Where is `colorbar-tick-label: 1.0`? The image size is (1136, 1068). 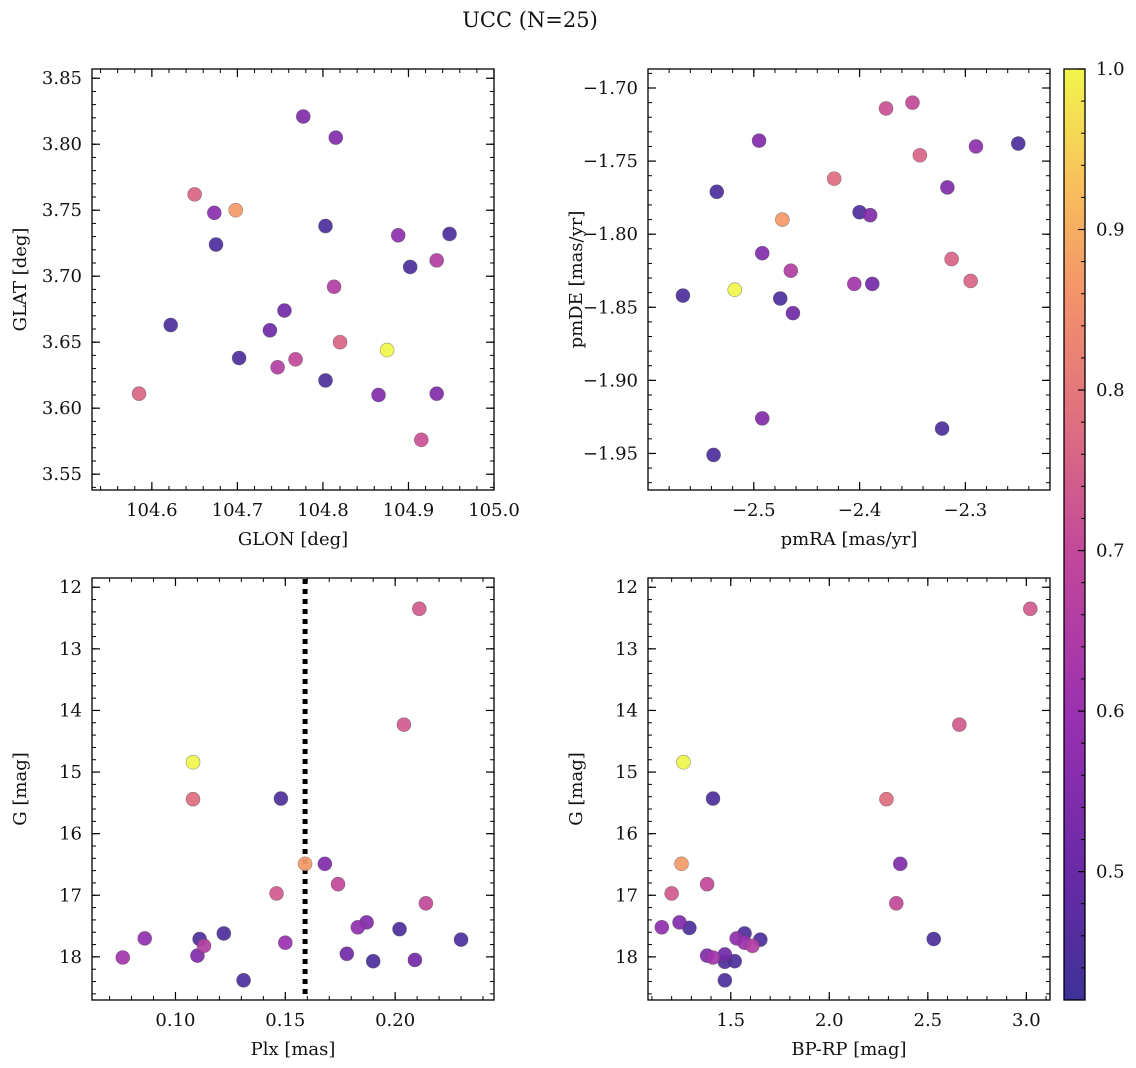
colorbar-tick-label: 1.0 is located at coordinates (1110, 69).